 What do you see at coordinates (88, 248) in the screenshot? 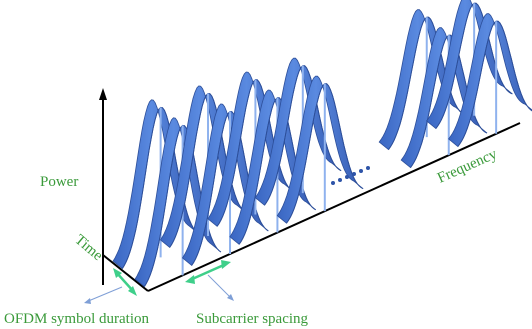
I see `time-label: Time` at bounding box center [88, 248].